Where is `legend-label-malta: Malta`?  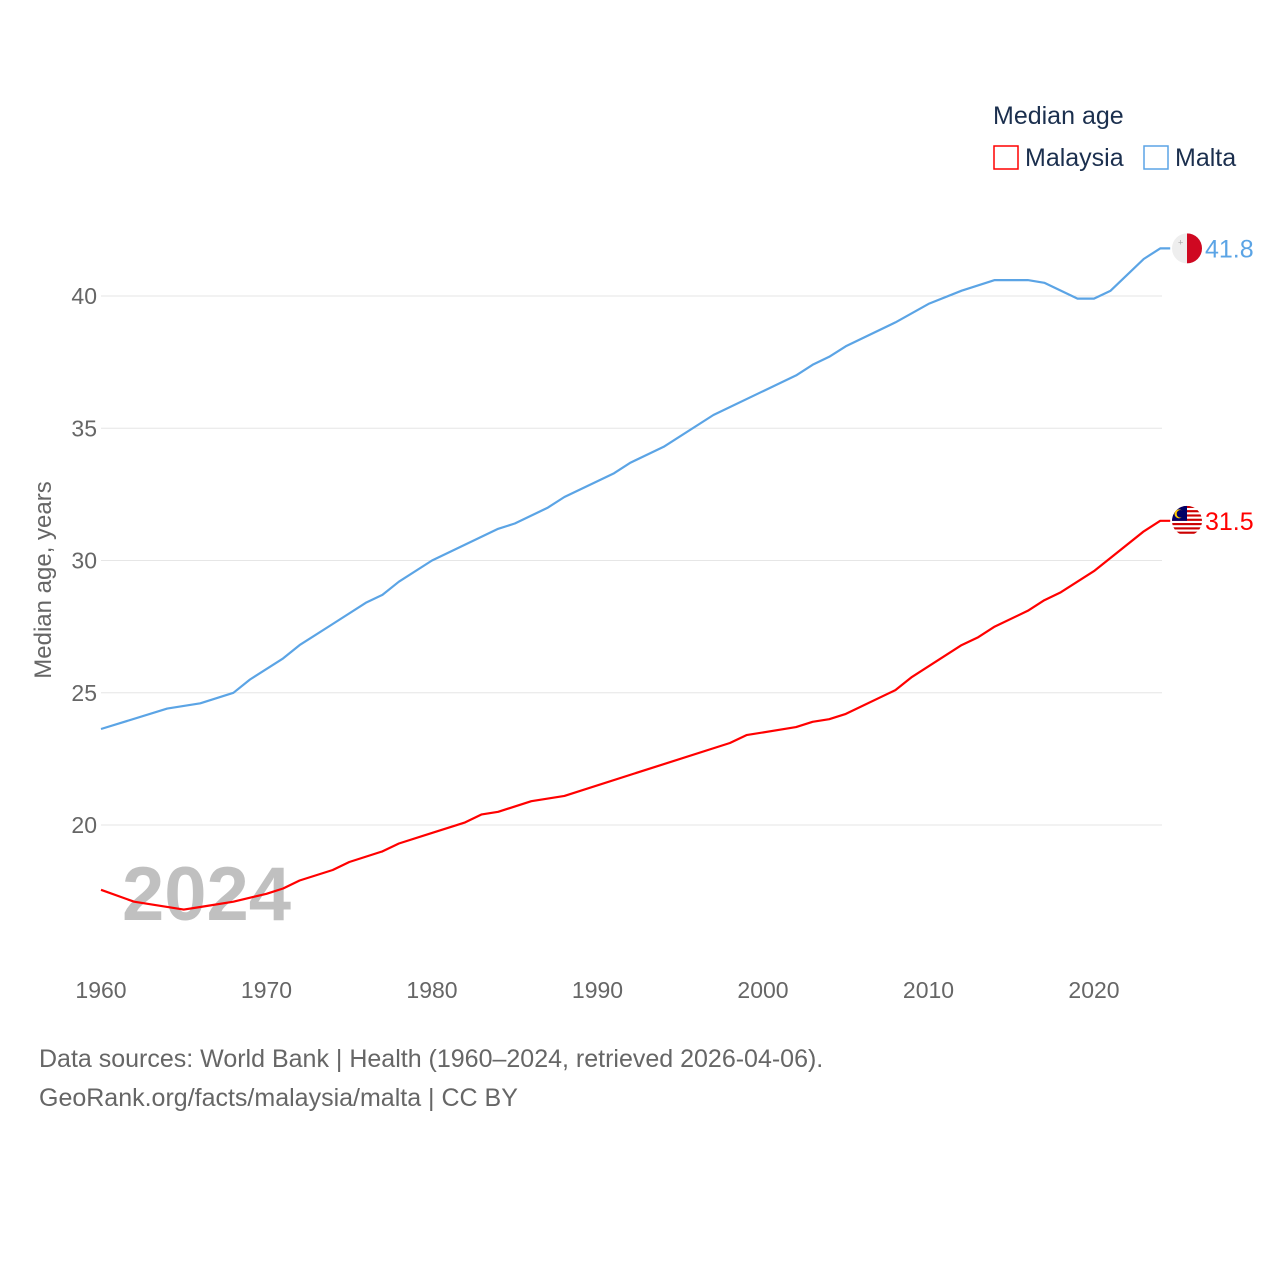 legend-label-malta: Malta is located at coordinates (1205, 158).